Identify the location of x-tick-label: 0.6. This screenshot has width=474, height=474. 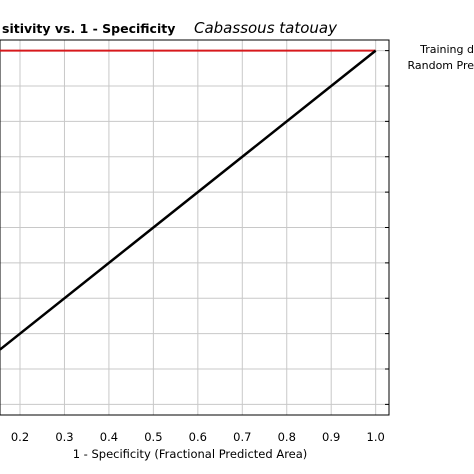
(198, 437).